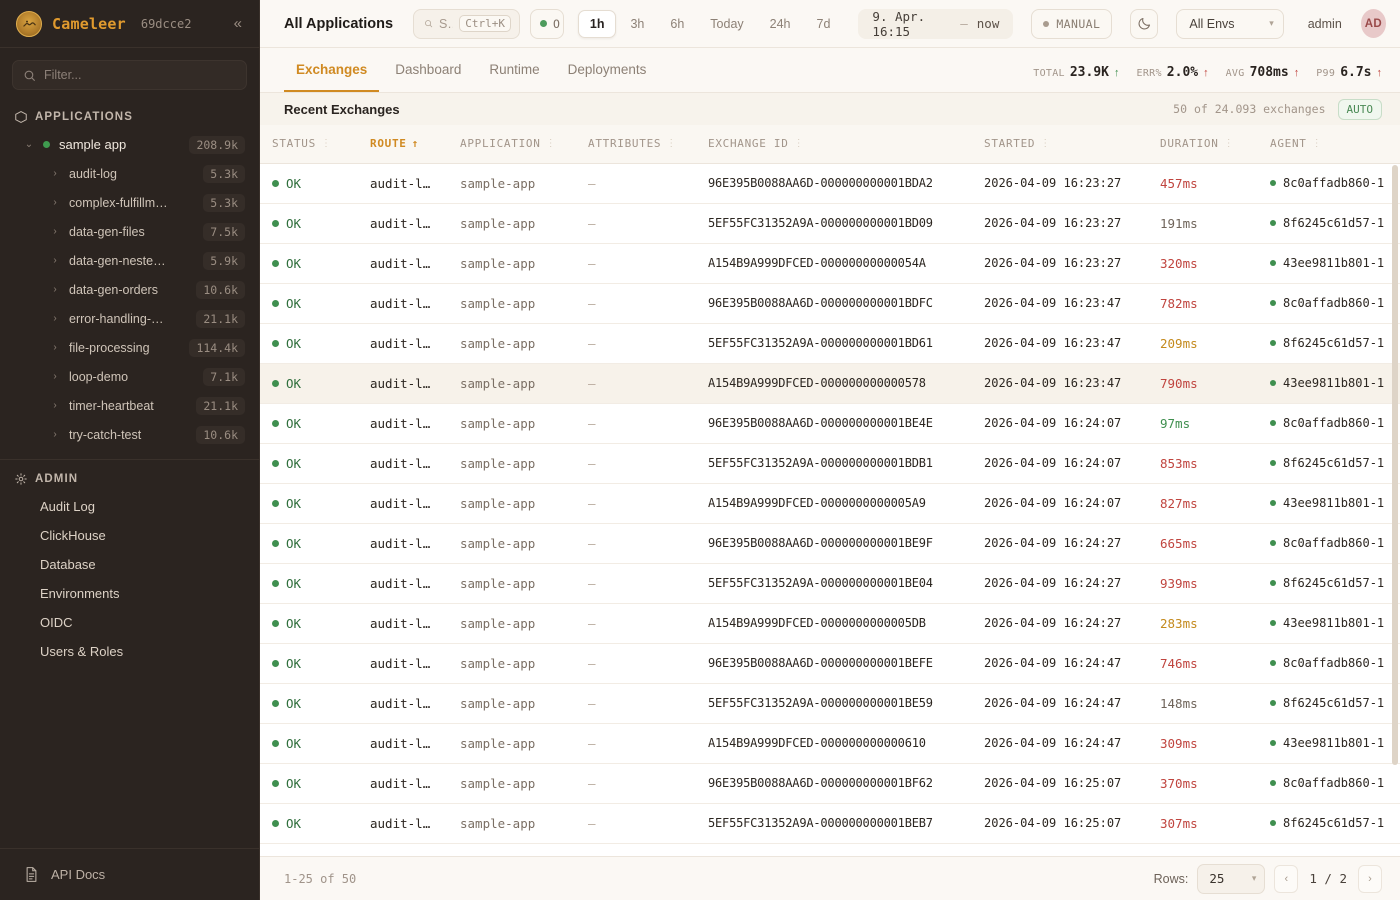 The width and height of the screenshot is (1400, 900). What do you see at coordinates (780, 23) in the screenshot?
I see `time-range-24h: 24h` at bounding box center [780, 23].